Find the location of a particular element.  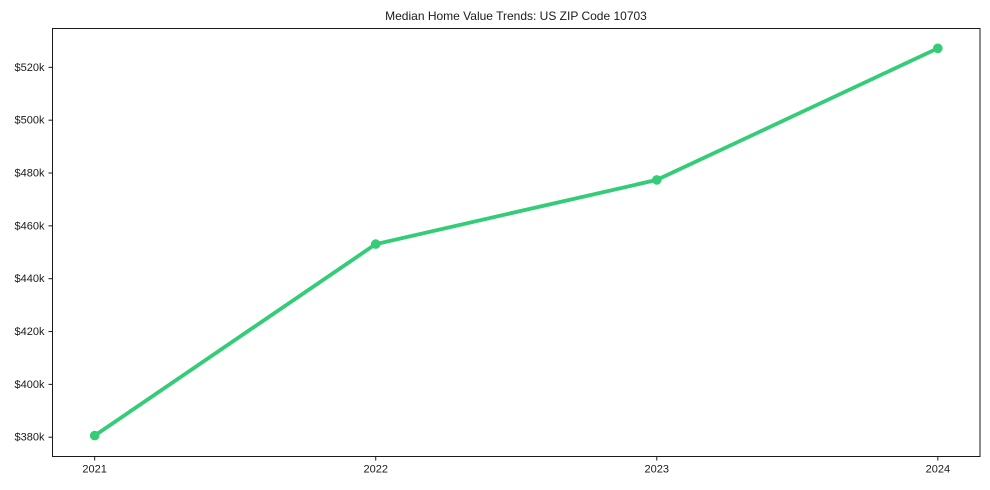

y-tick-label: $440k is located at coordinates (30, 279).